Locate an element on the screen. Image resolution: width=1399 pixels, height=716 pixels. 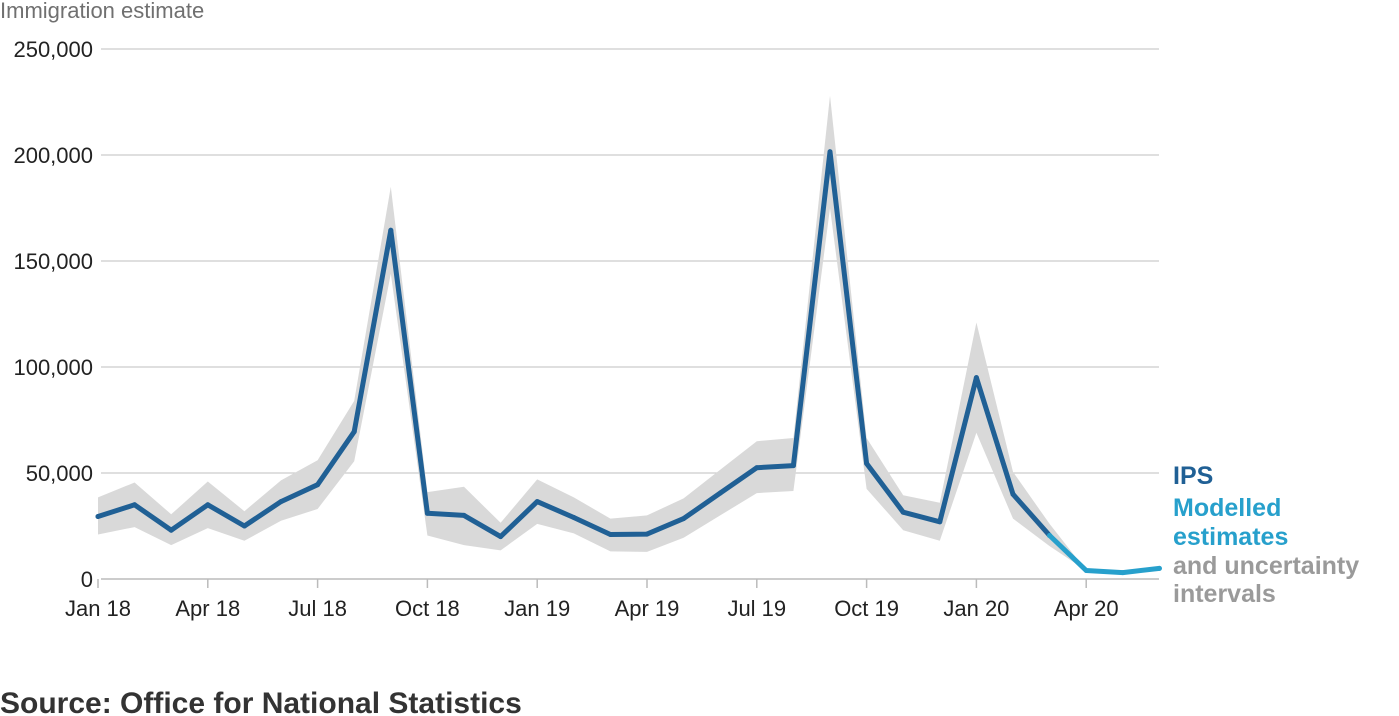
y-tick-label: 50,000 is located at coordinates (59, 473).